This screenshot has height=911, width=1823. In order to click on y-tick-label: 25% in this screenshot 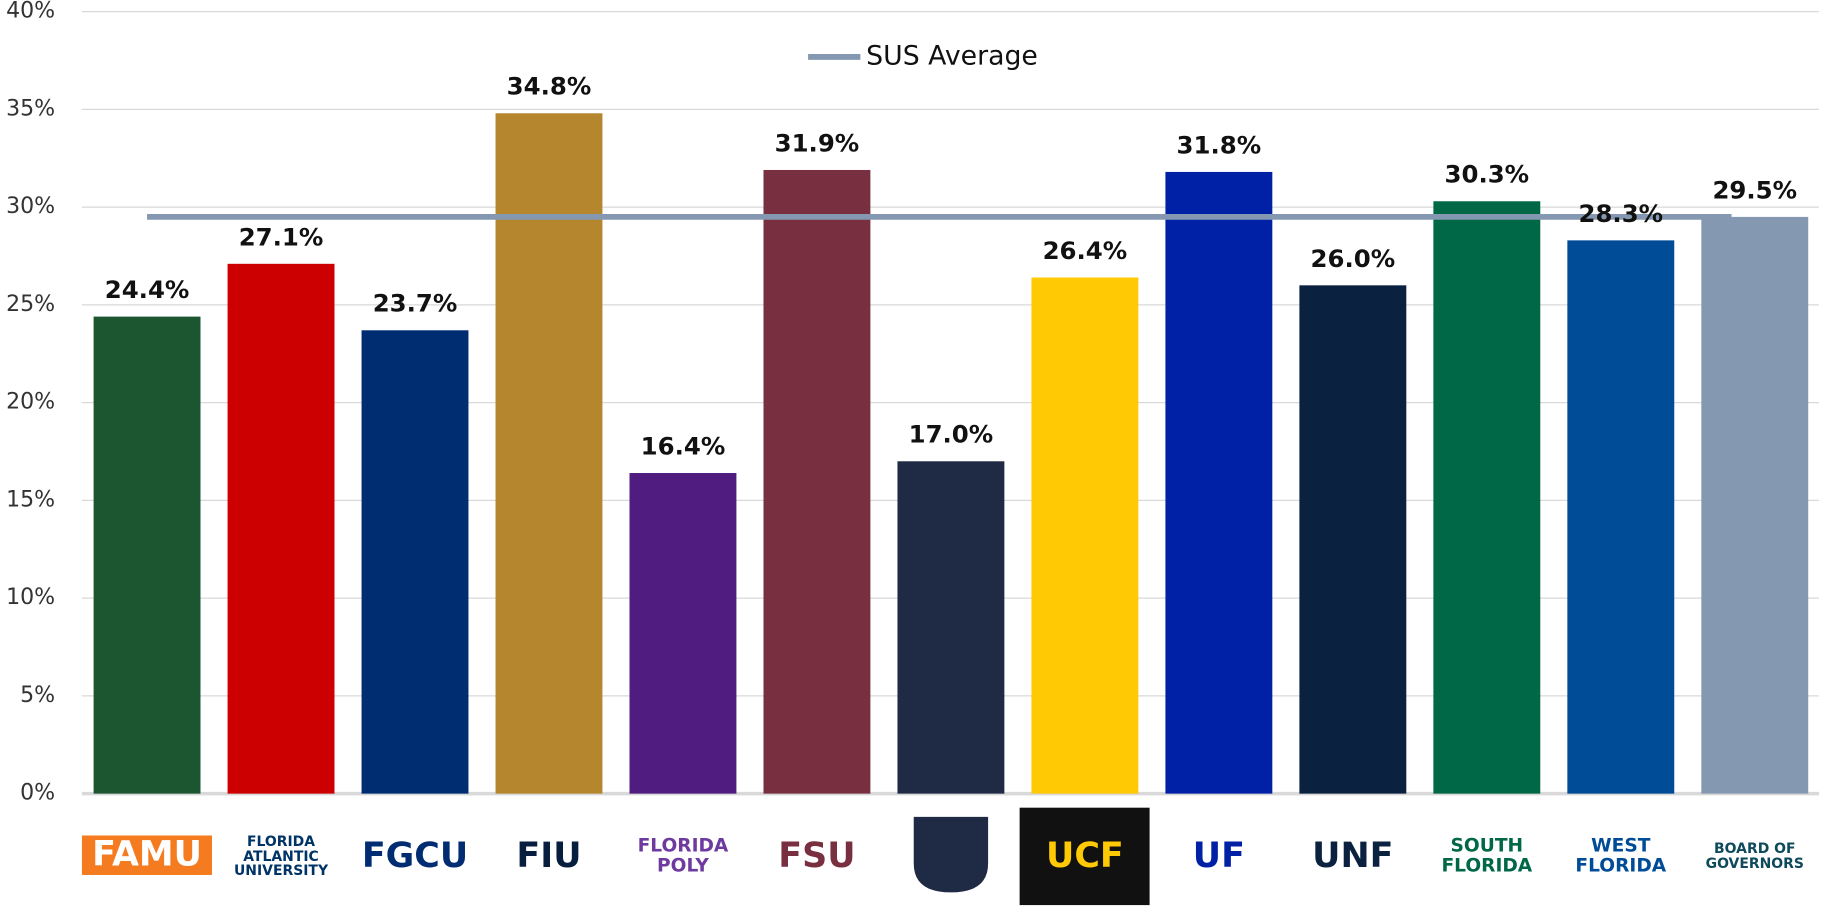, I will do `click(30, 304)`.